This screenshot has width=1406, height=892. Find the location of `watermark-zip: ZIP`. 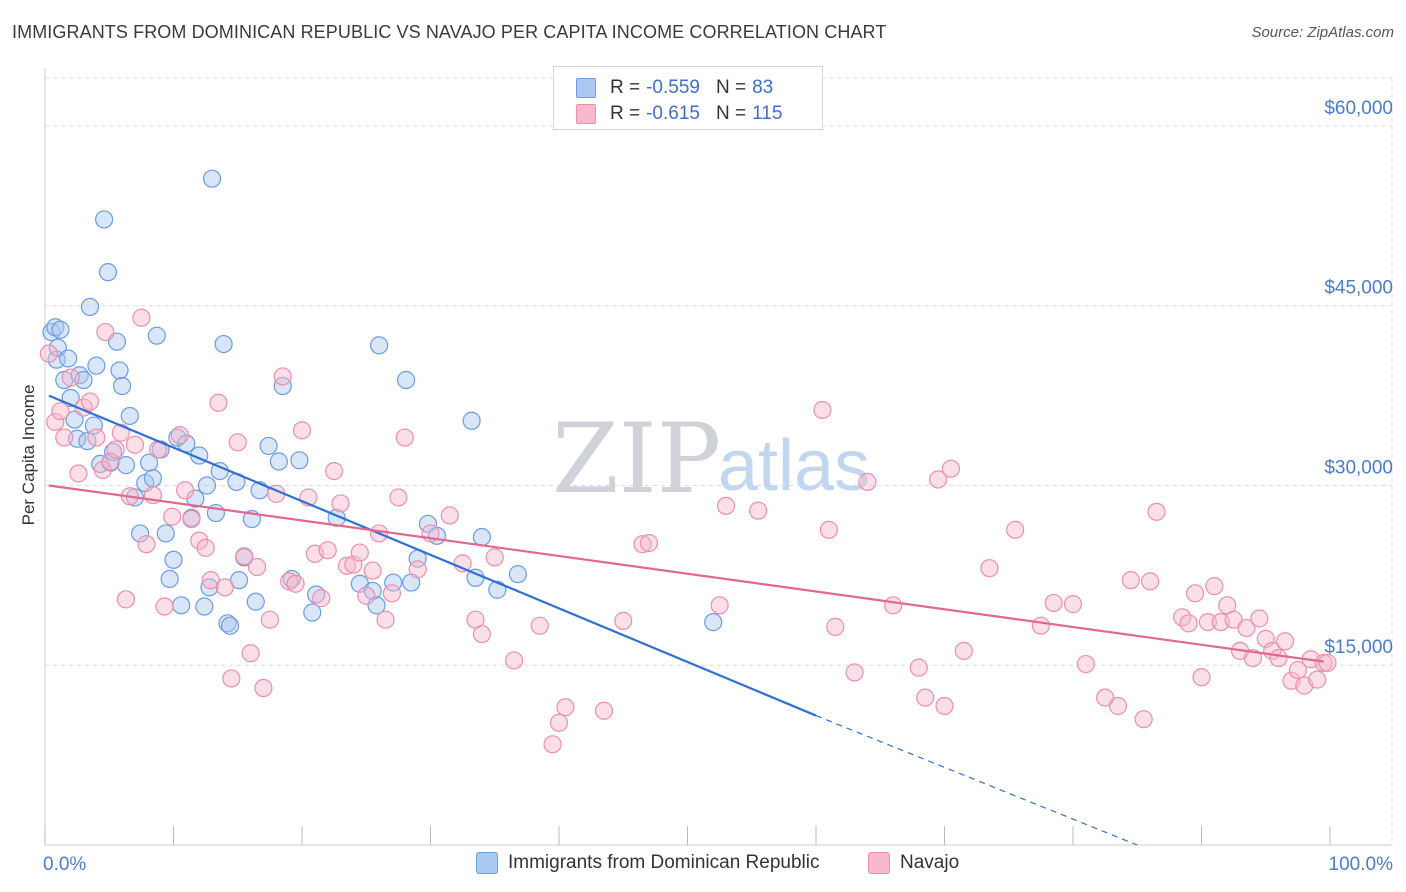

watermark-zip: ZIP is located at coordinates (636, 459).